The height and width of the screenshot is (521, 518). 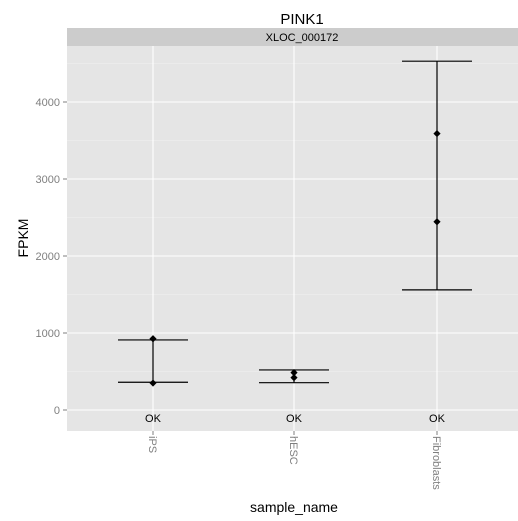 What do you see at coordinates (48, 103) in the screenshot?
I see `y-tick-label: 4000` at bounding box center [48, 103].